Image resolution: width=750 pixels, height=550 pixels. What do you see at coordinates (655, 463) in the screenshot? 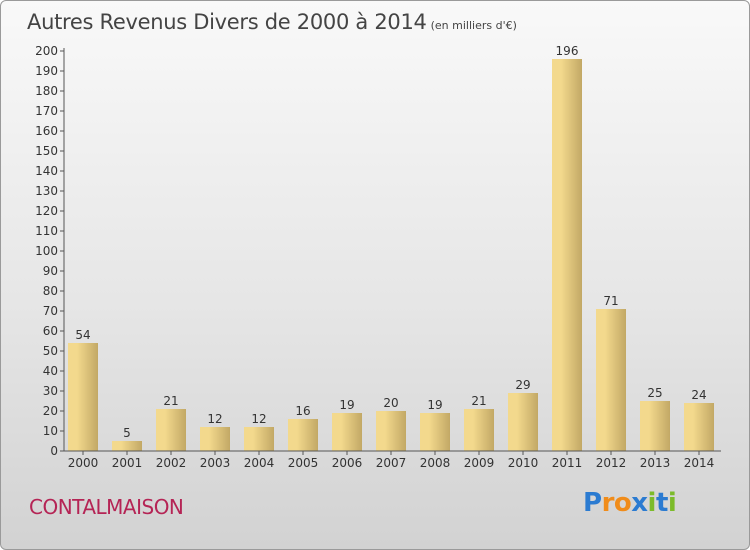
I see `x-tick-label: 2013` at bounding box center [655, 463].